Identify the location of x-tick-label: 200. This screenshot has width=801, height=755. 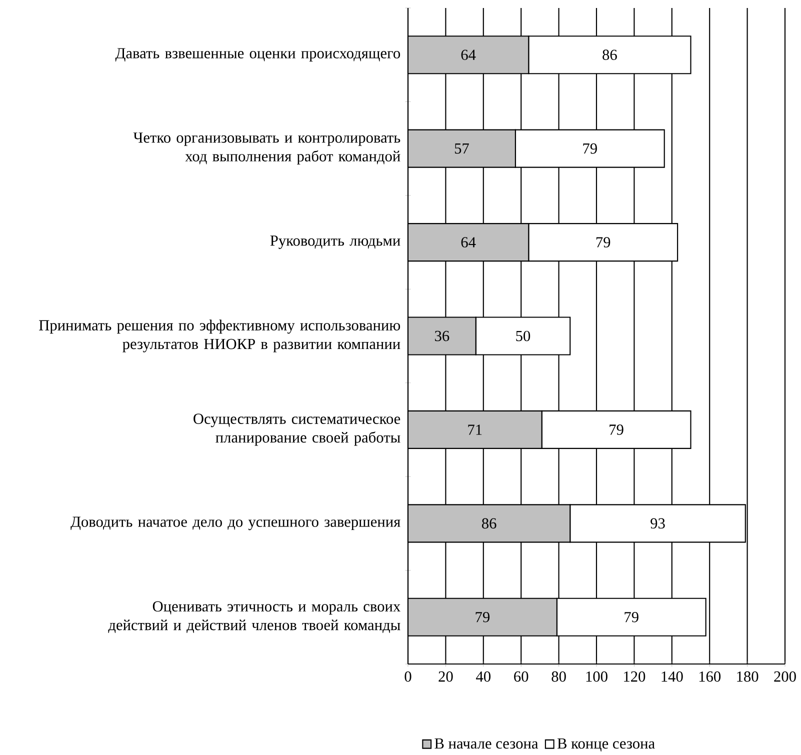
(785, 676).